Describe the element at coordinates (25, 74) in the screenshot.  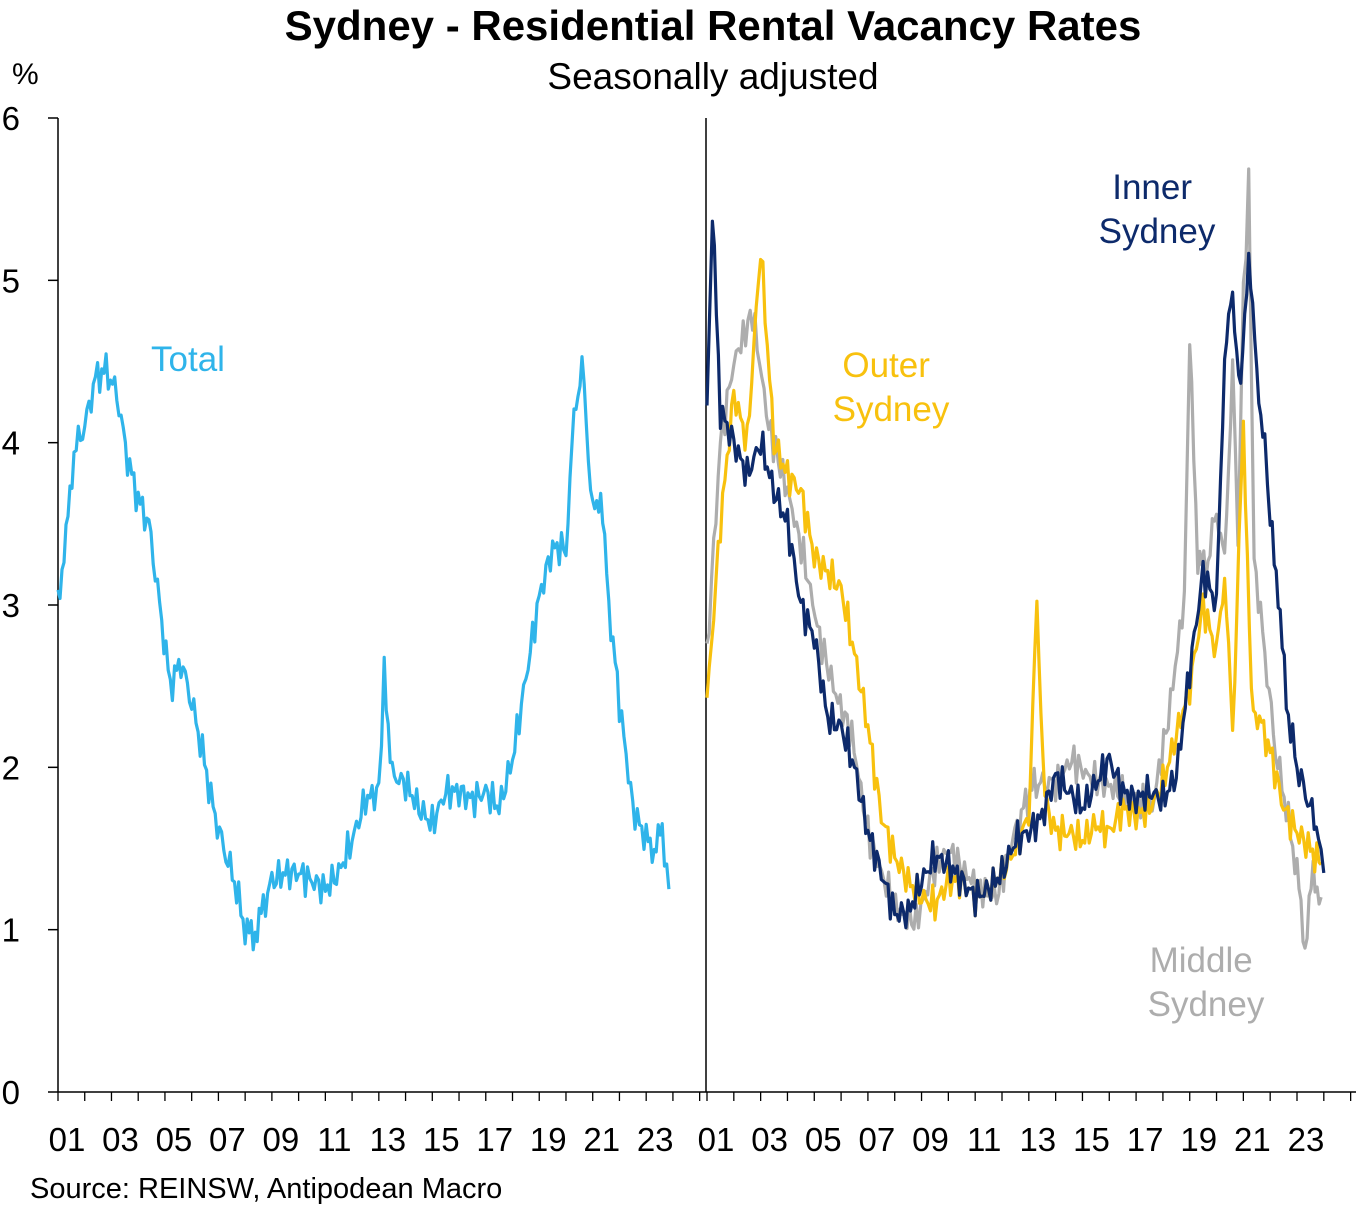
I see `y-axis-unit: %` at that location.